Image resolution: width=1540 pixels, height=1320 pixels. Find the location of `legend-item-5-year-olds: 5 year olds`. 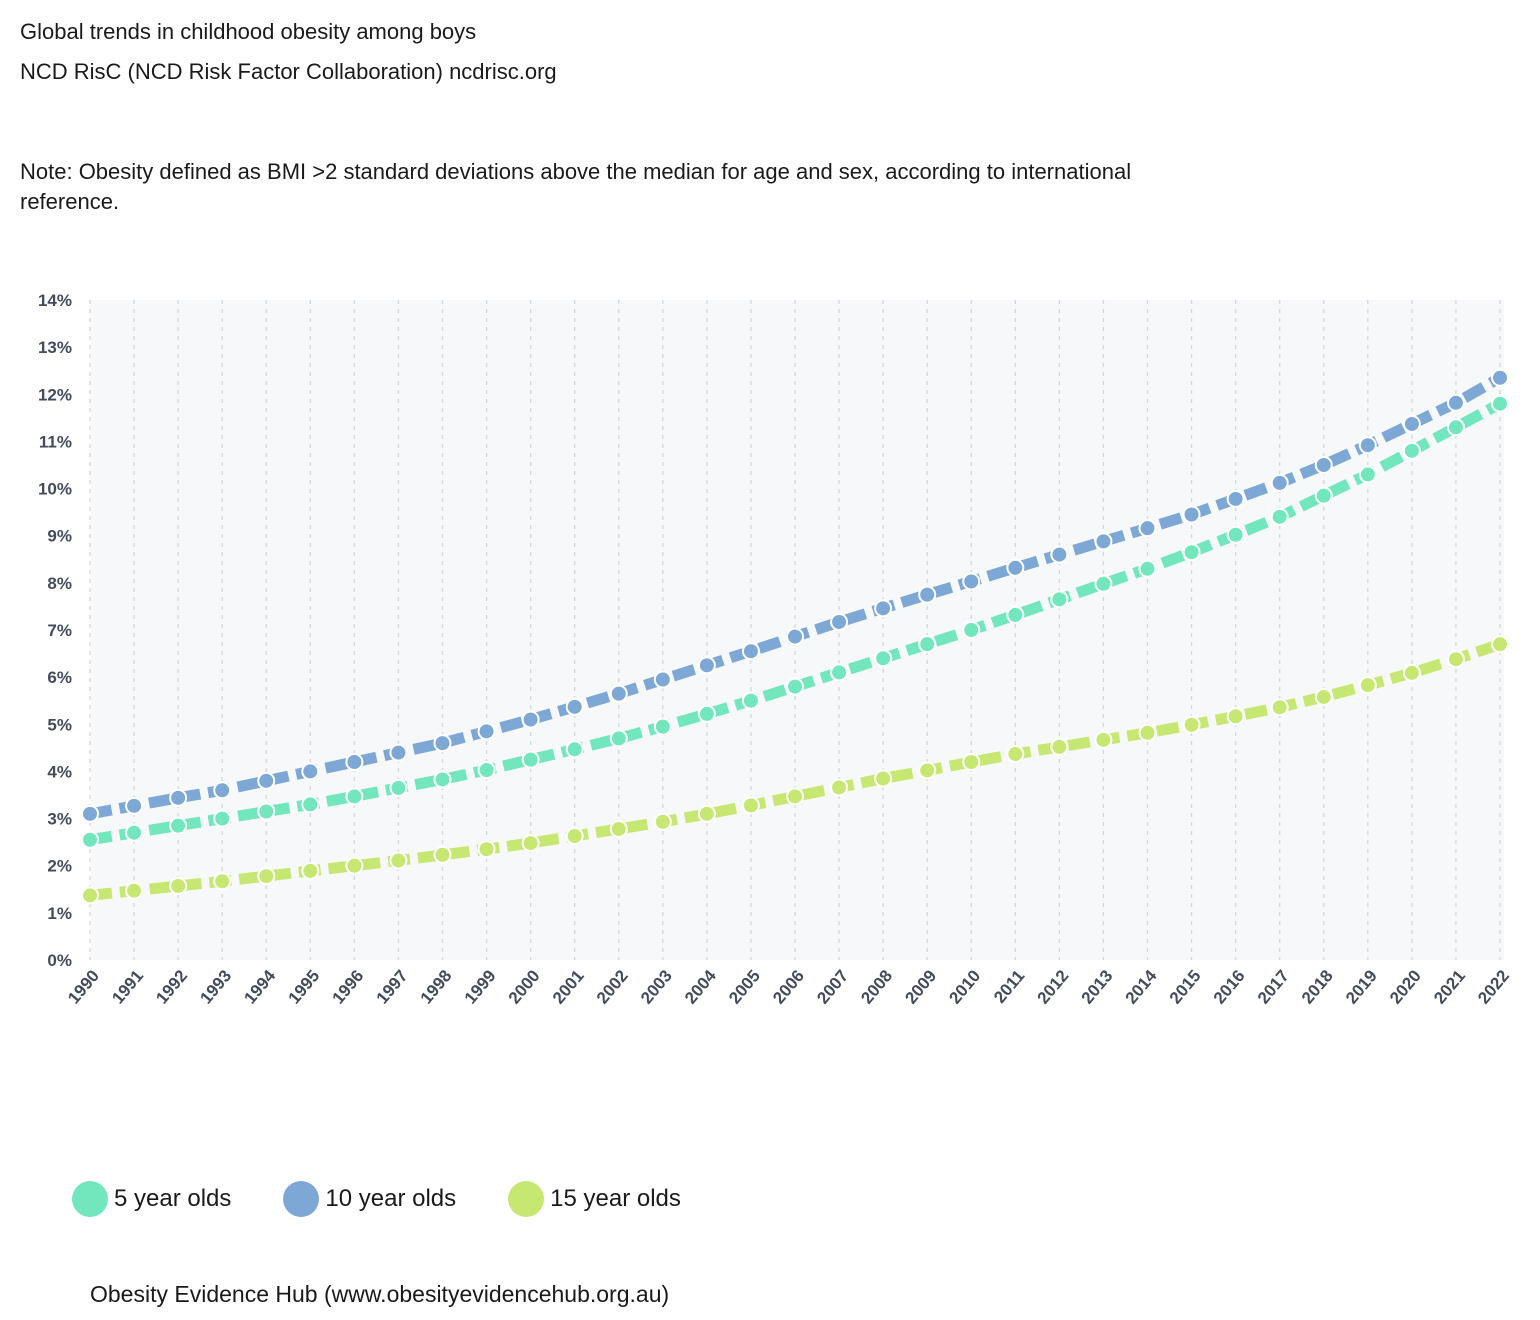

legend-item-5-year-olds: 5 year olds is located at coordinates (151, 1199).